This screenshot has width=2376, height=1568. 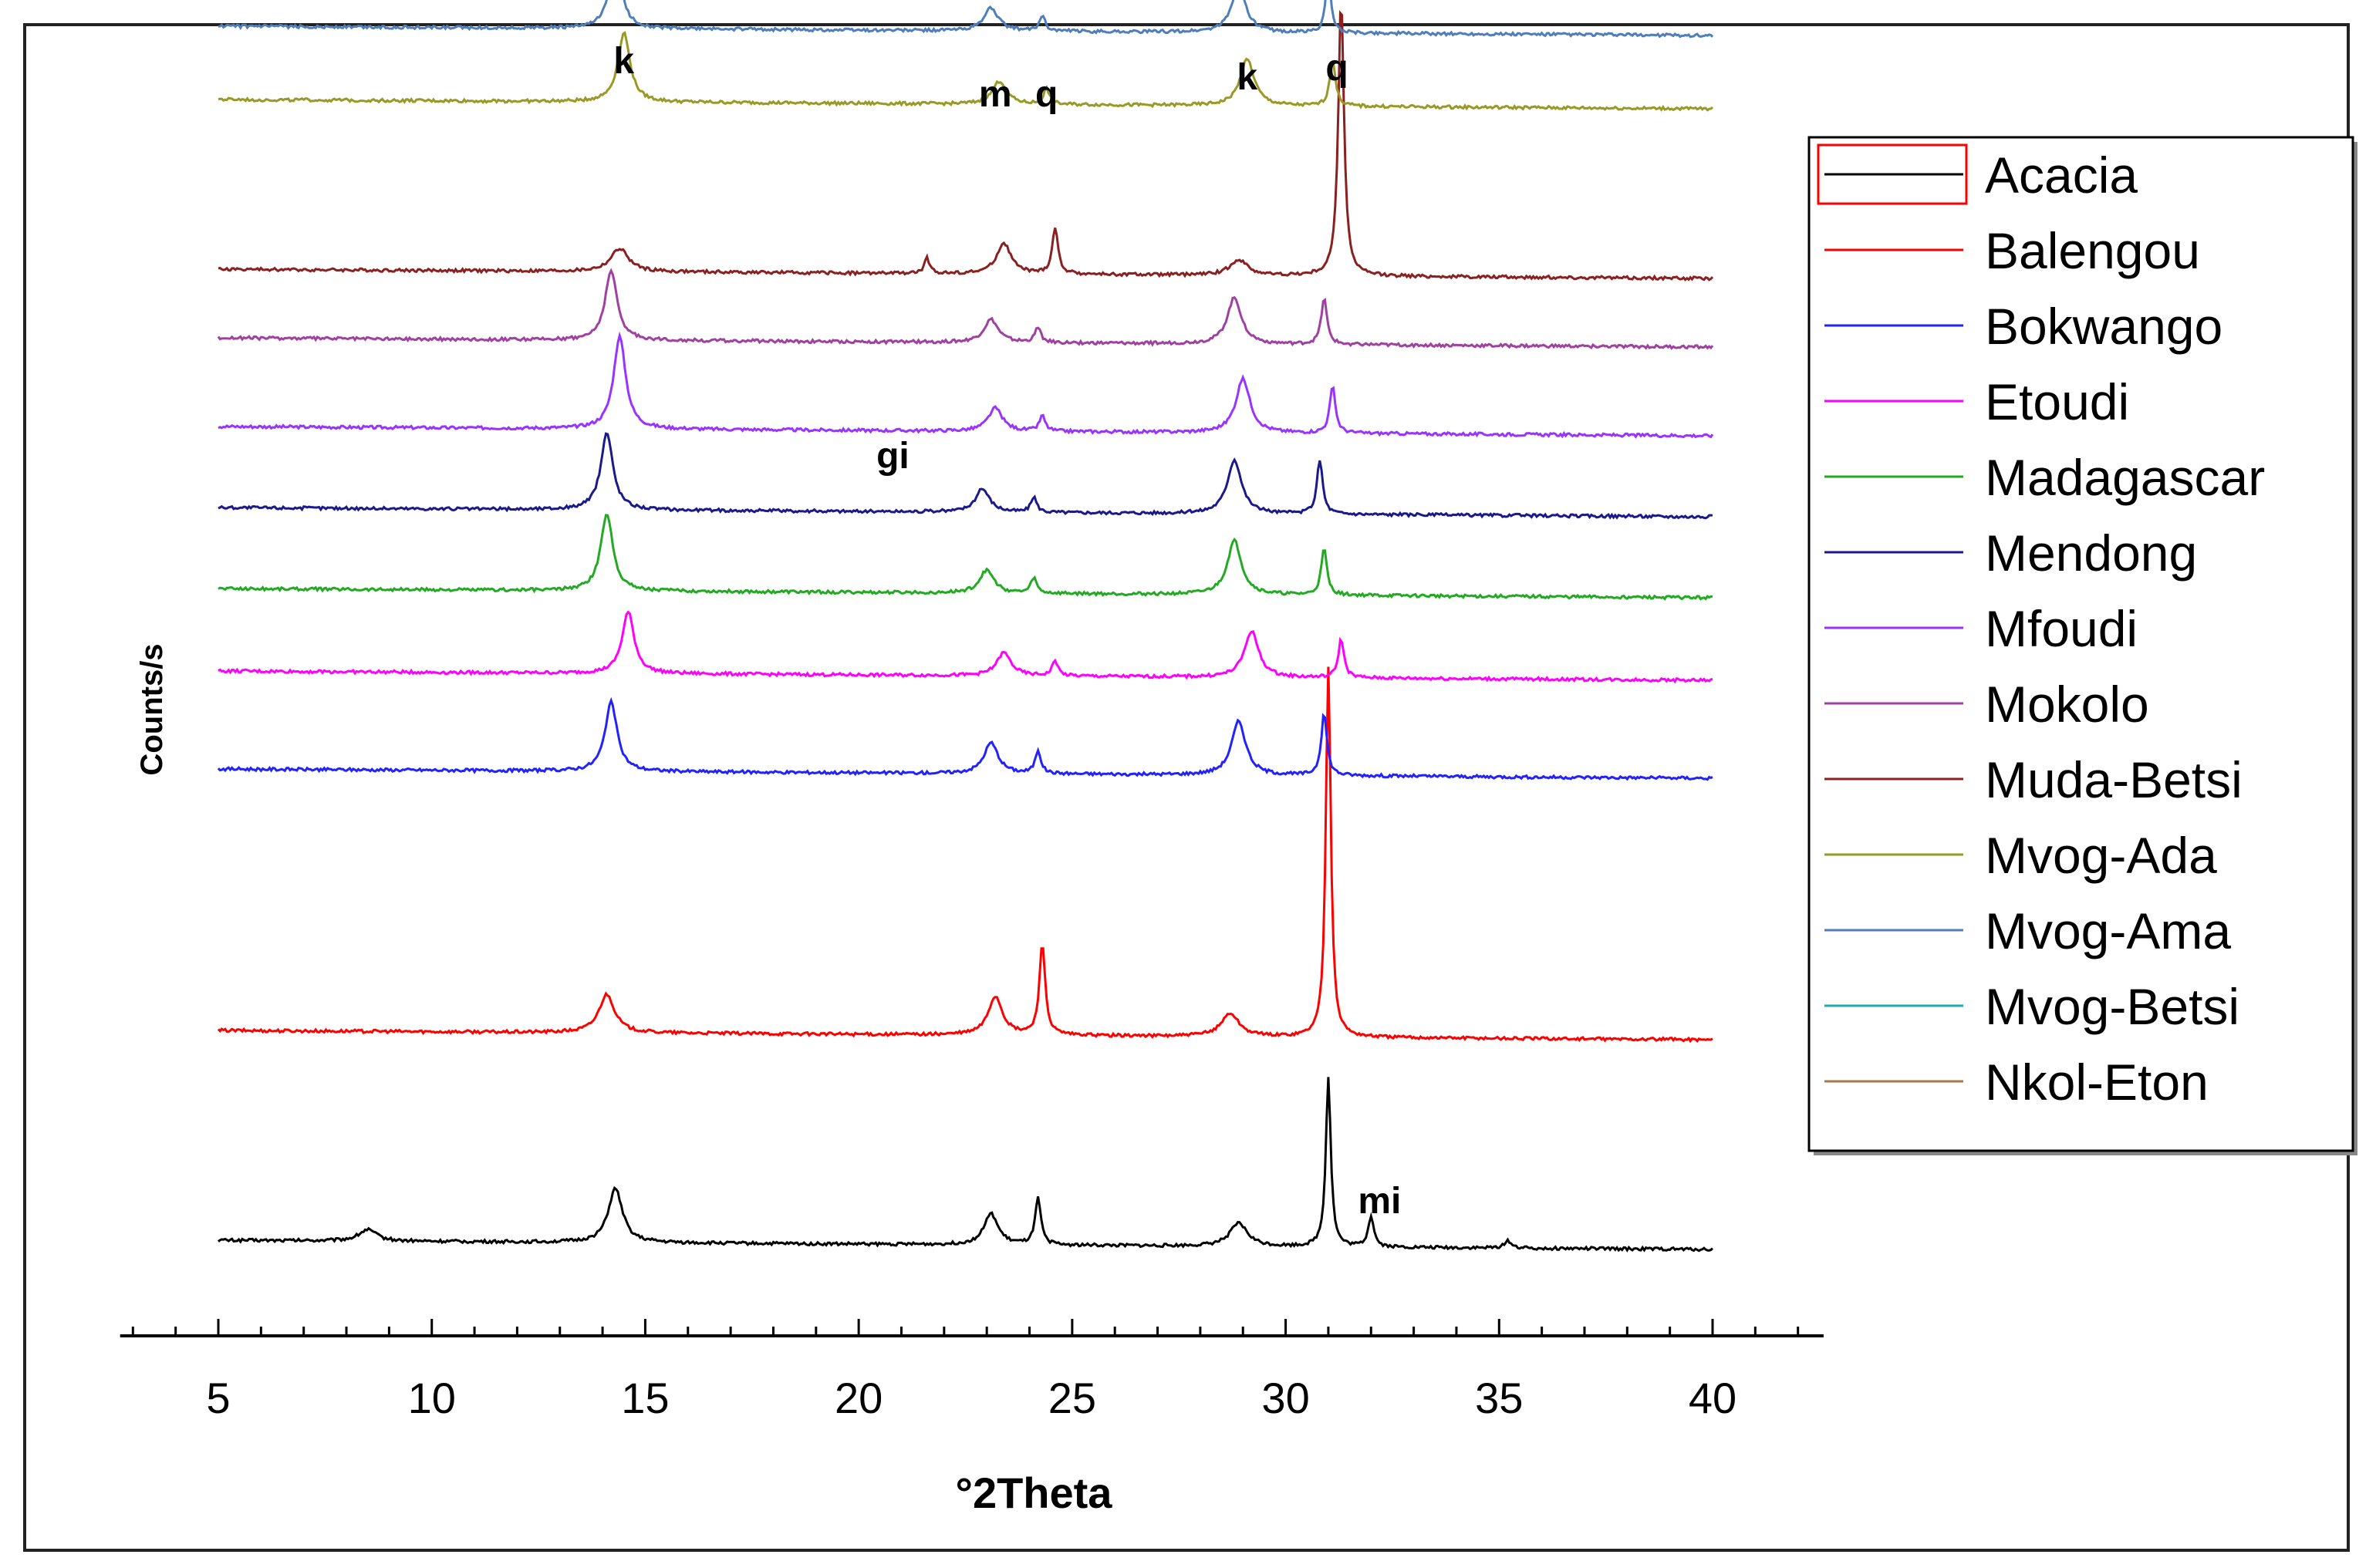 I want to click on x-axis-label: °2Theta, so click(x=1034, y=1493).